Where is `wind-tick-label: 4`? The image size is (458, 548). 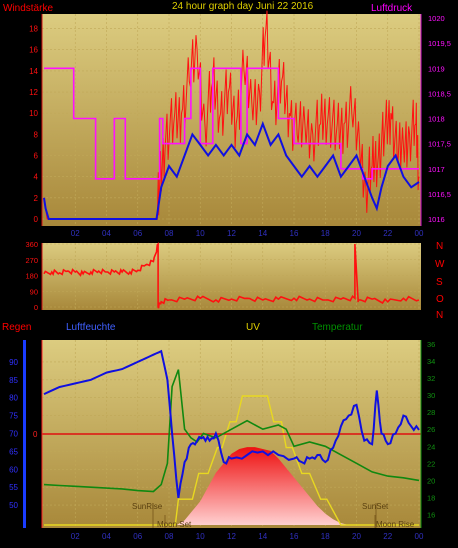
wind-tick-label: 4 is located at coordinates (36, 177).